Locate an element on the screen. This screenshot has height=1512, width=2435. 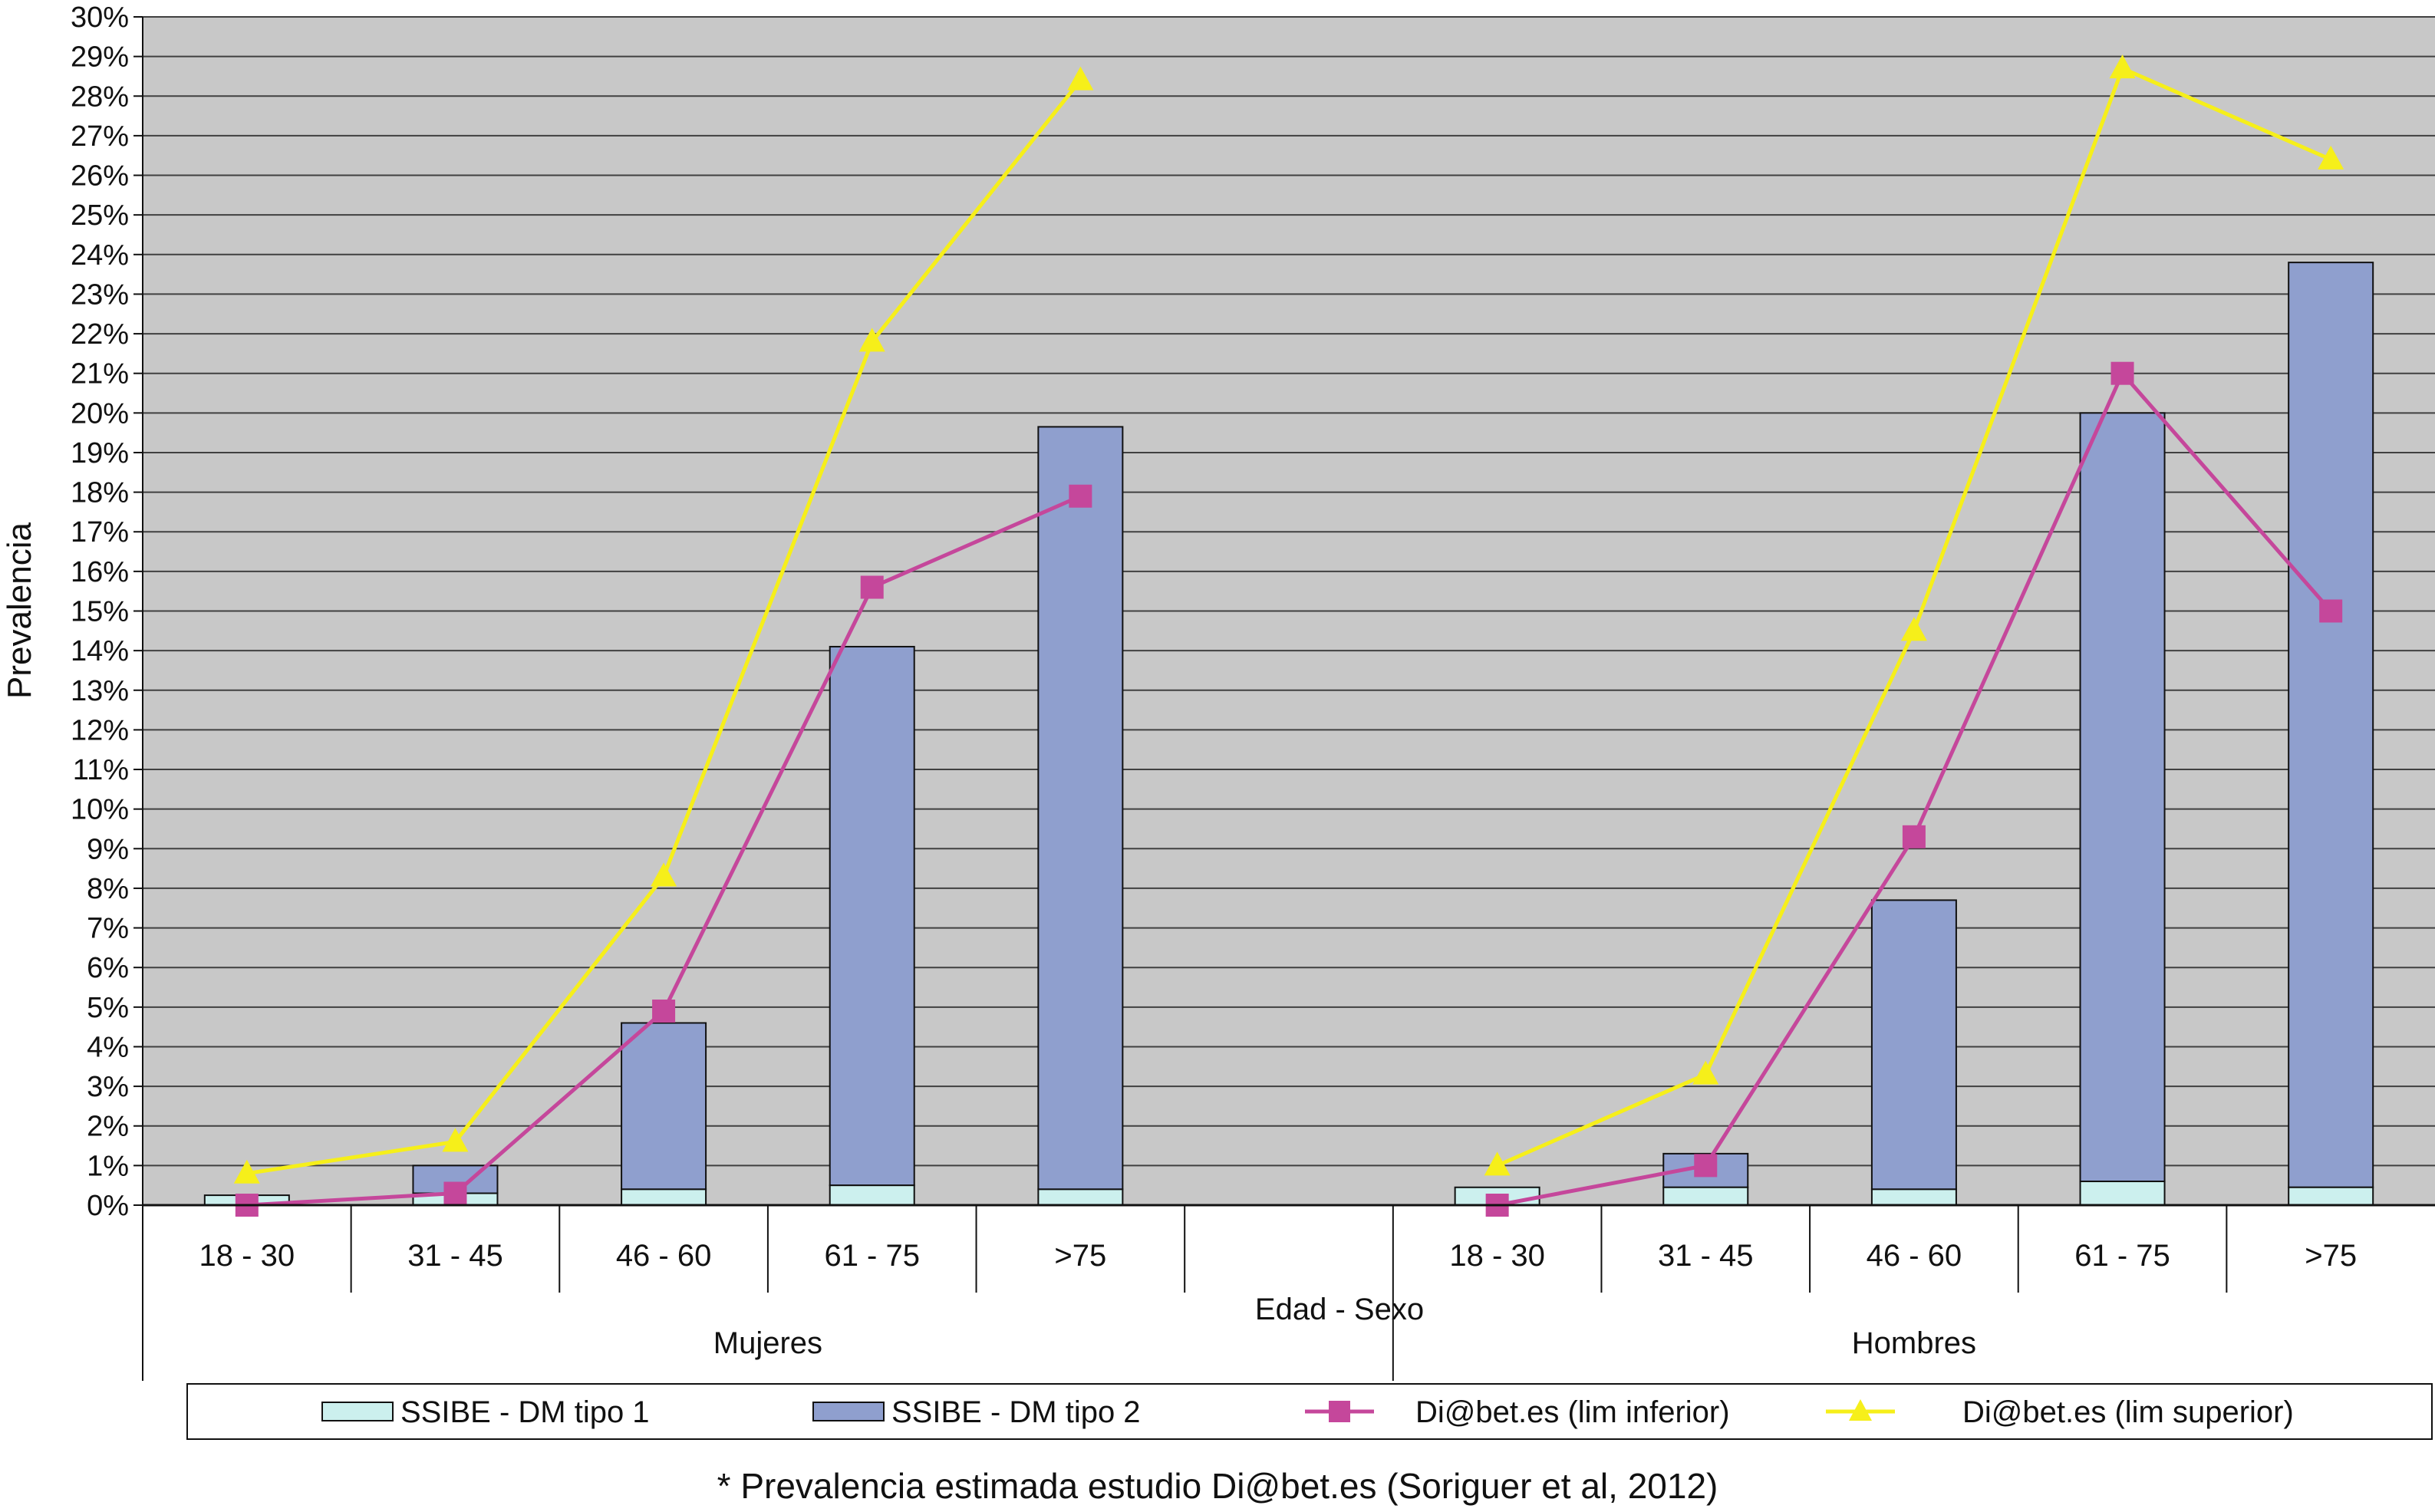
y-tick-label: 25% is located at coordinates (100, 215).